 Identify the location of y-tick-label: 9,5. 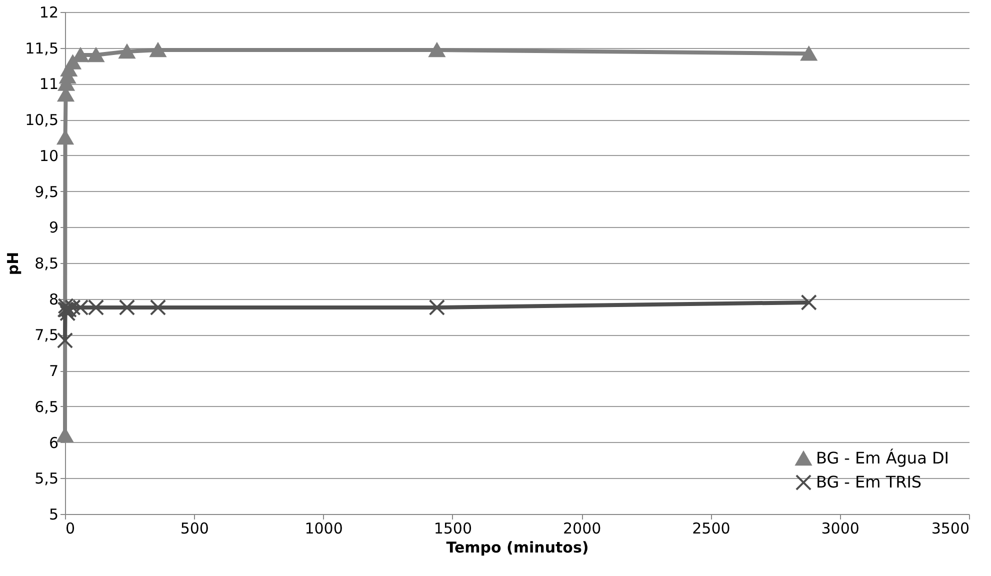
(46, 191).